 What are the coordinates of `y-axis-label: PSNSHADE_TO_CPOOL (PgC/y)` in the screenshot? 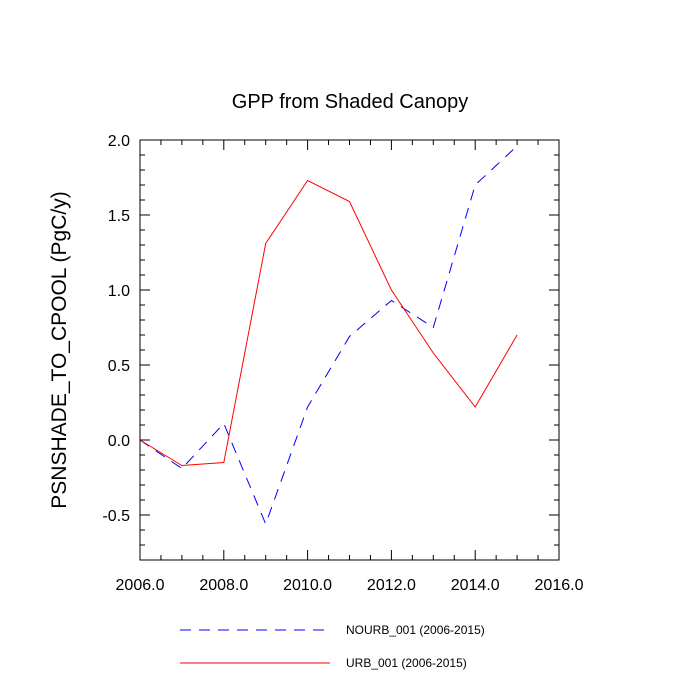 It's located at (59, 349).